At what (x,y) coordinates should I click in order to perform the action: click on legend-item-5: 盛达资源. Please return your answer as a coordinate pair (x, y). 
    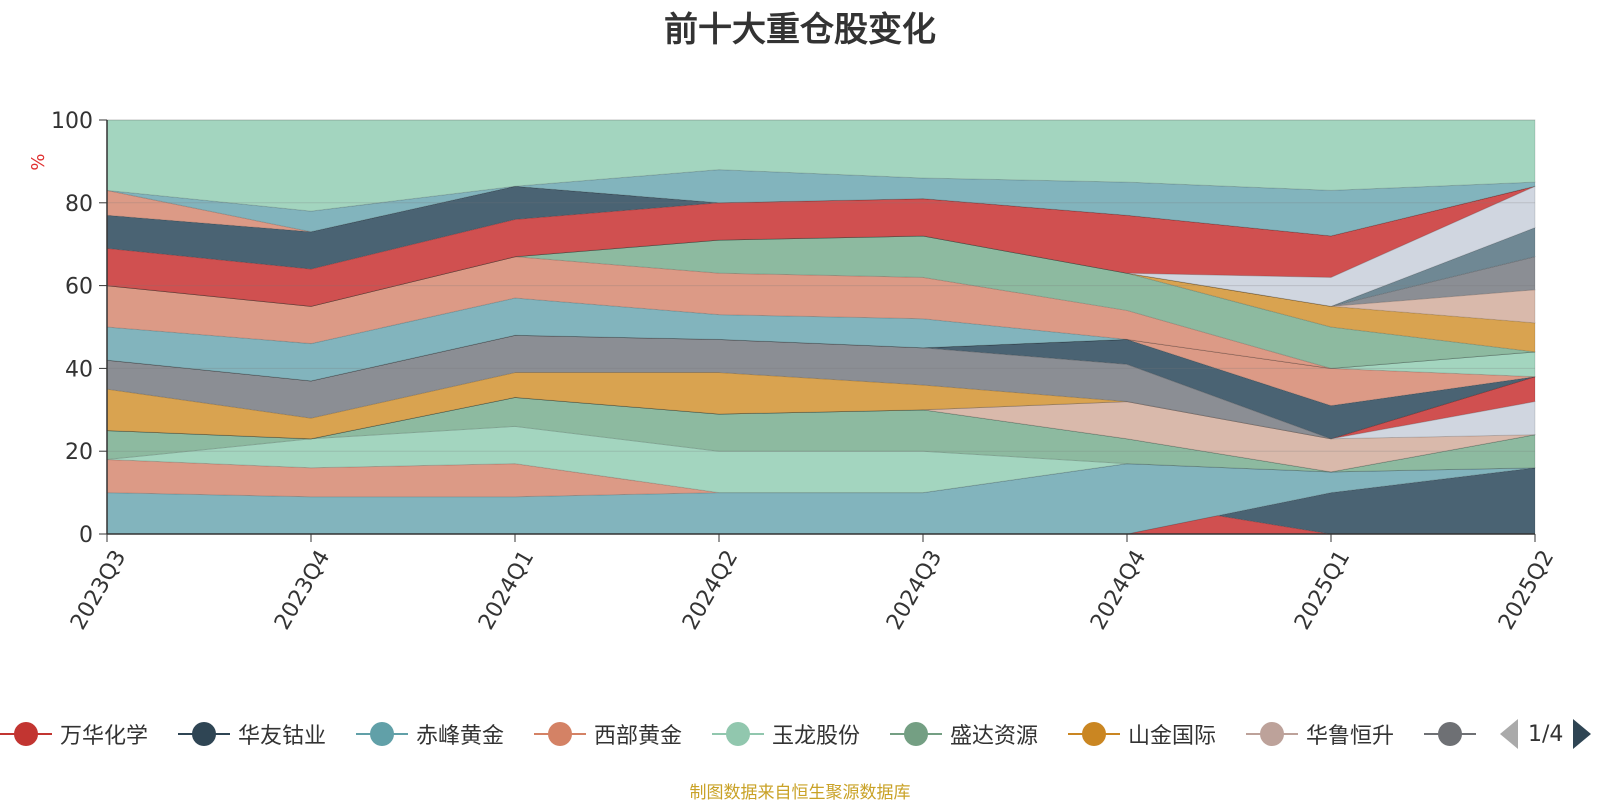
    Looking at the image, I should click on (964, 734).